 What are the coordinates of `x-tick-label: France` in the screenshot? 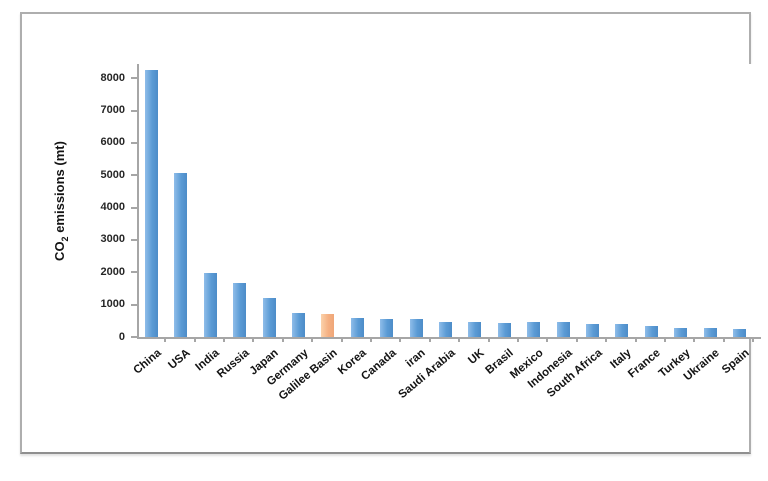 It's located at (645, 364).